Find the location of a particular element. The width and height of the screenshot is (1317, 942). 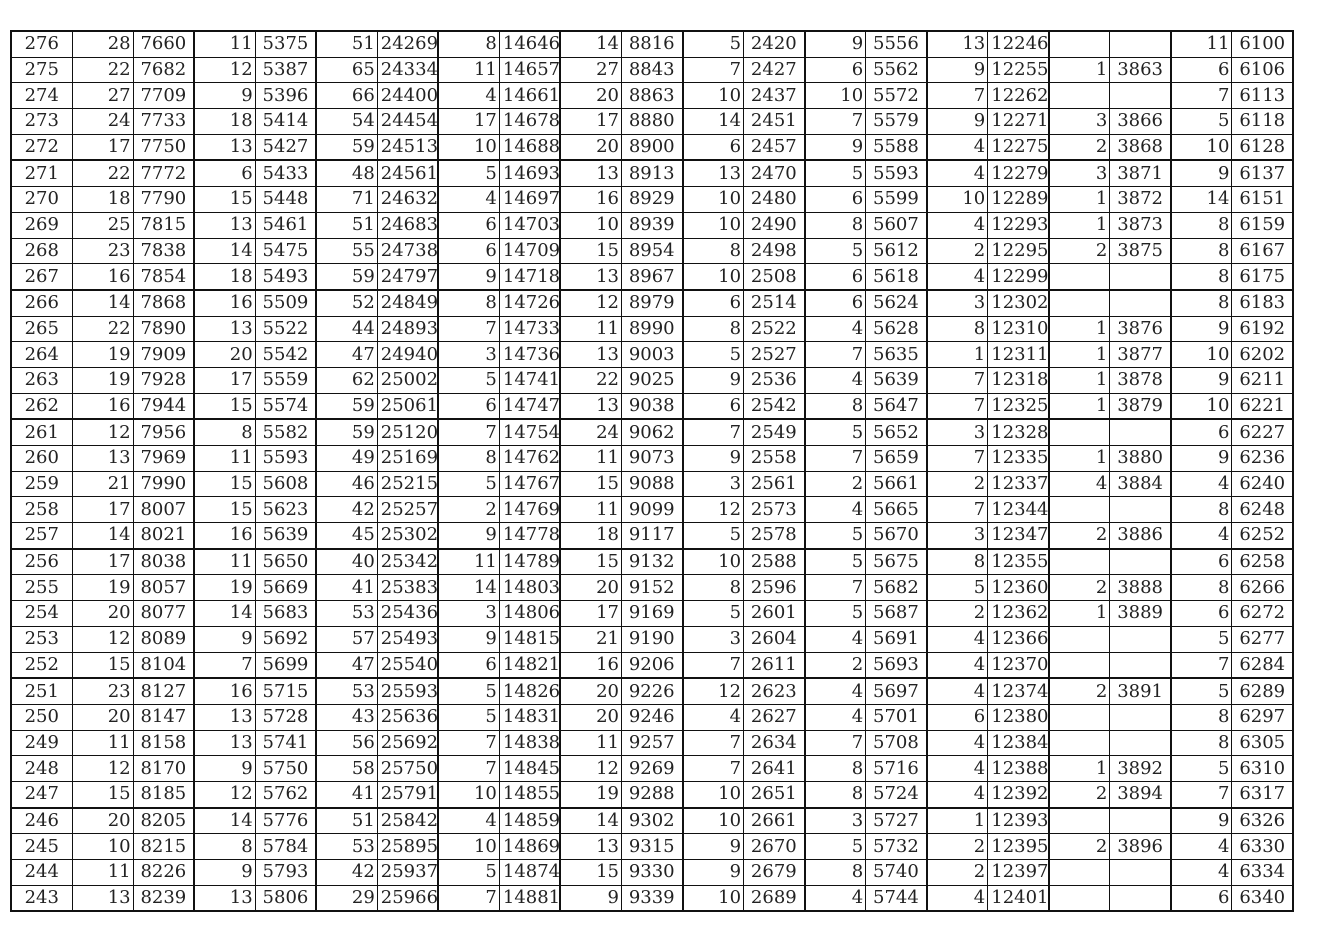

cumulative-cell: 14831 is located at coordinates (530, 717).